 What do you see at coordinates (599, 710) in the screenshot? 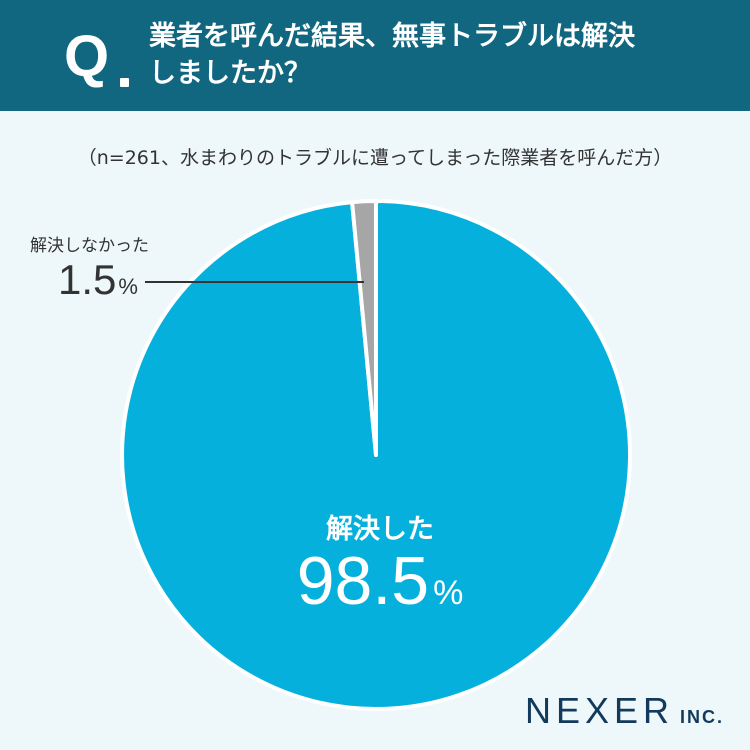
I see `logo-main: NEXER` at bounding box center [599, 710].